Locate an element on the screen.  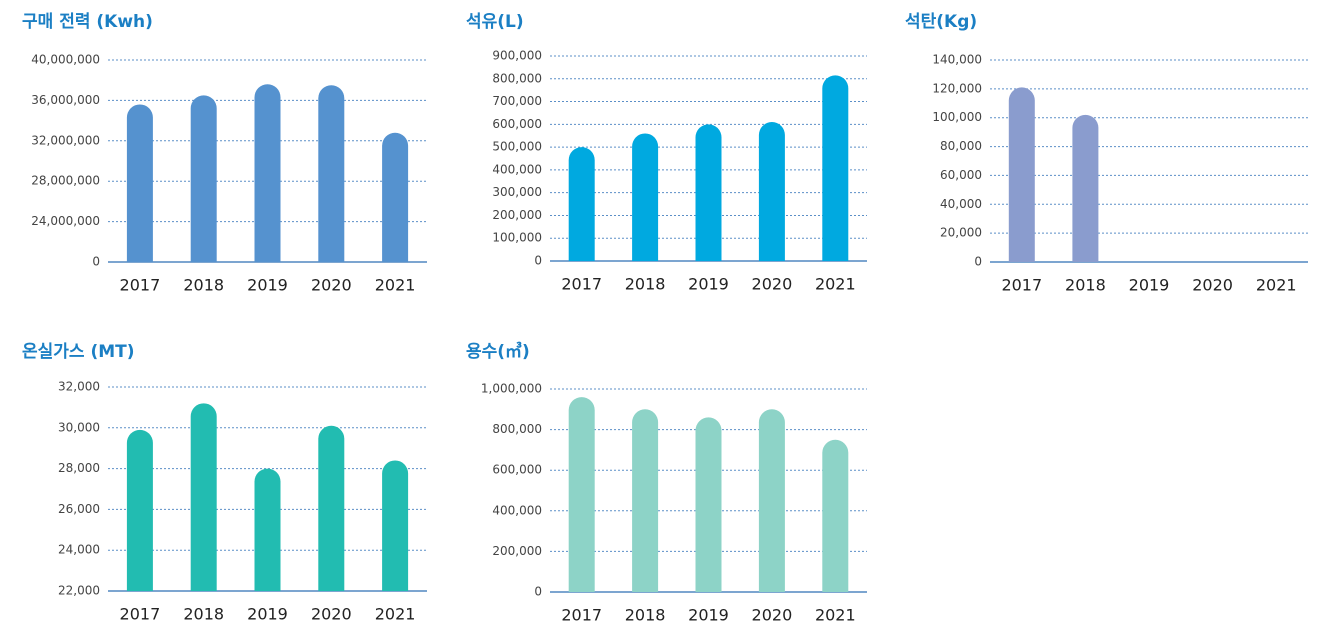
y-tick-label: 28,000 is located at coordinates (79, 468).